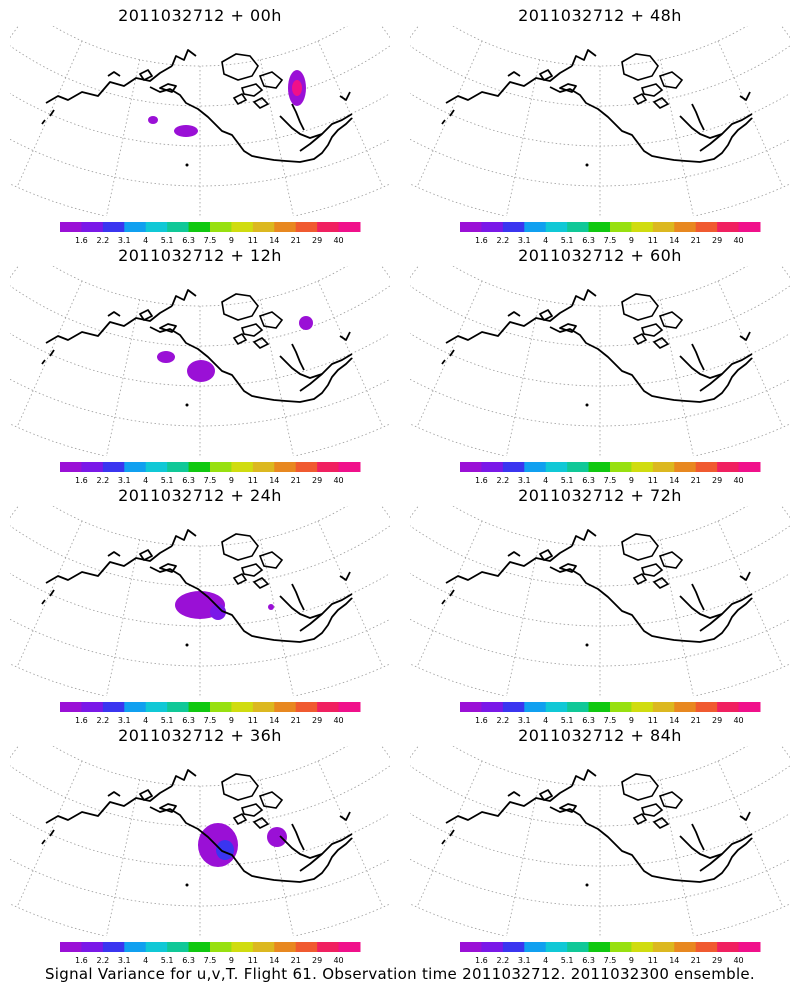 The height and width of the screenshot is (1000, 800). What do you see at coordinates (600, 286) in the screenshot?
I see `latitude-gridline` at bounding box center [600, 286].